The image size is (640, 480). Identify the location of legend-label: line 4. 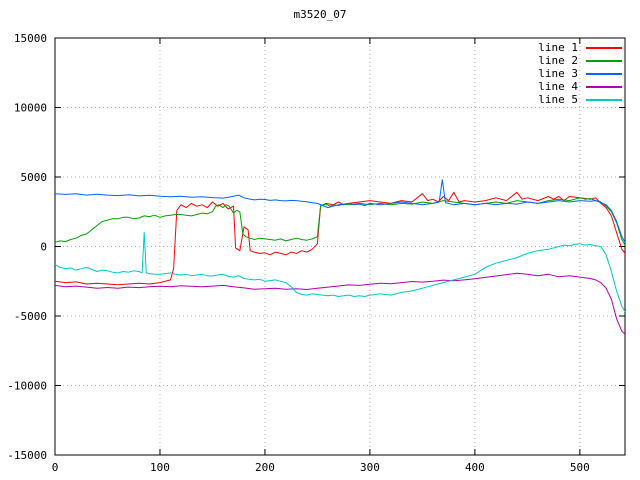
(558, 86).